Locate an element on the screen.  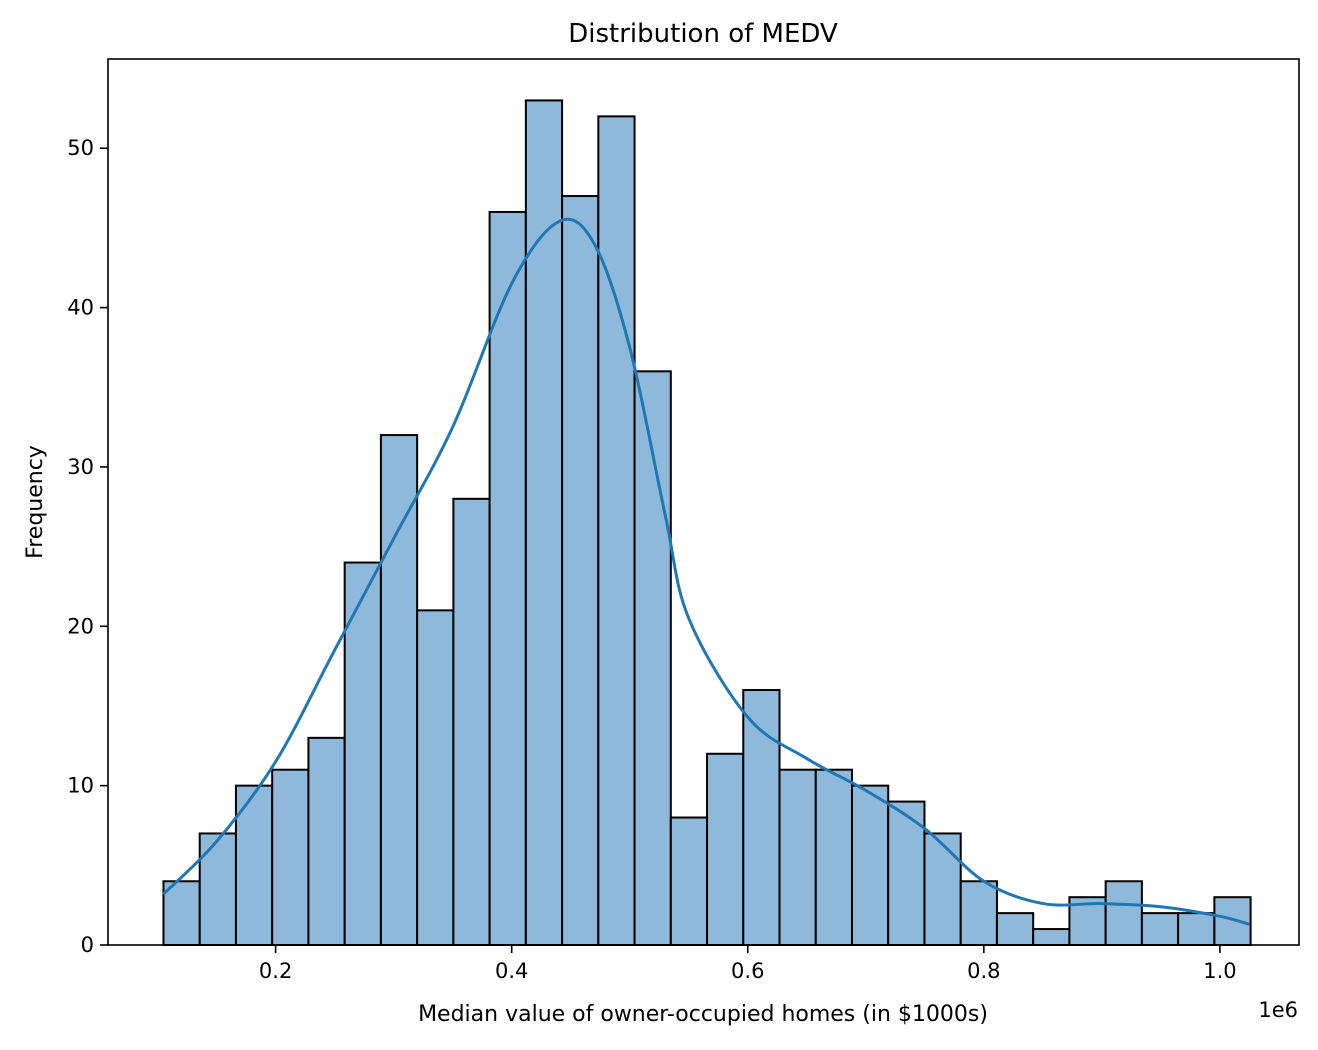
y-tick-label: 0 is located at coordinates (87, 945).